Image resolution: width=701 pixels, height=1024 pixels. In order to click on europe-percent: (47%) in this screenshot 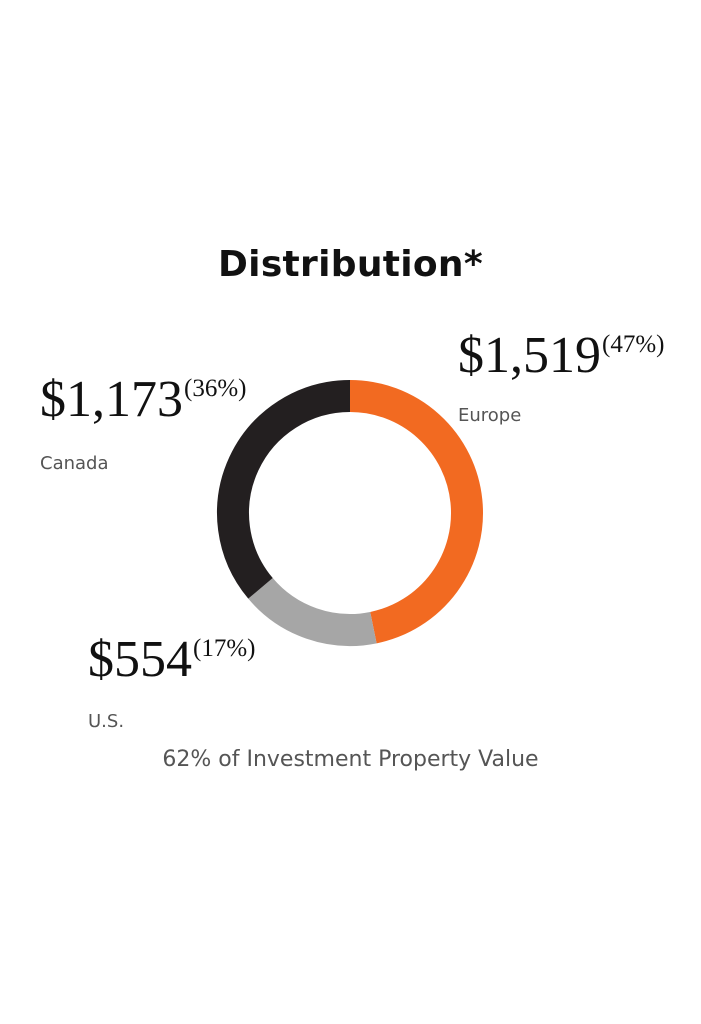, I will do `click(633, 344)`.